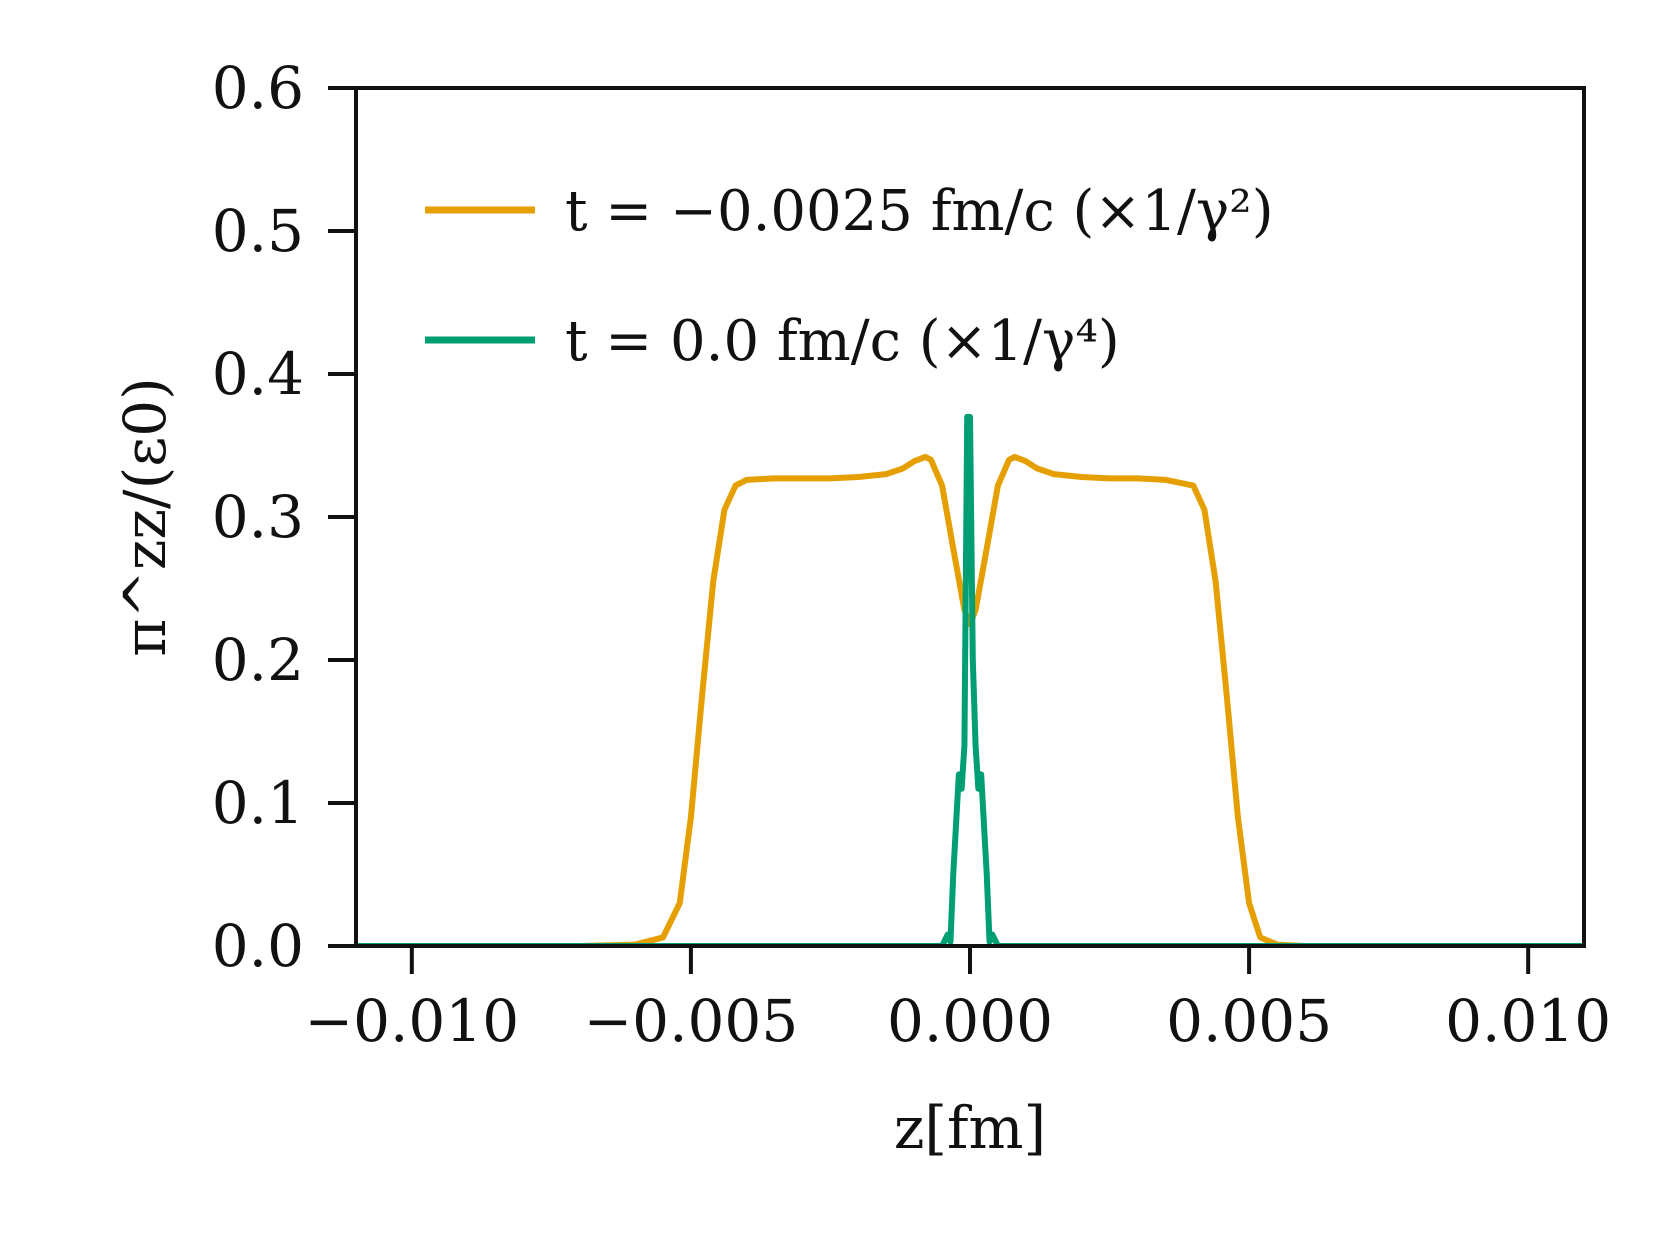 Image resolution: width=1661 pixels, height=1247 pixels. What do you see at coordinates (258, 660) in the screenshot?
I see `y-tick-label: 0.2` at bounding box center [258, 660].